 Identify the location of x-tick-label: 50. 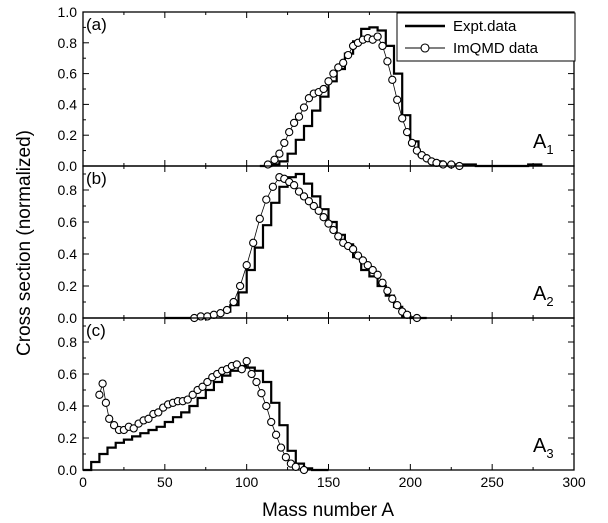
(165, 482).